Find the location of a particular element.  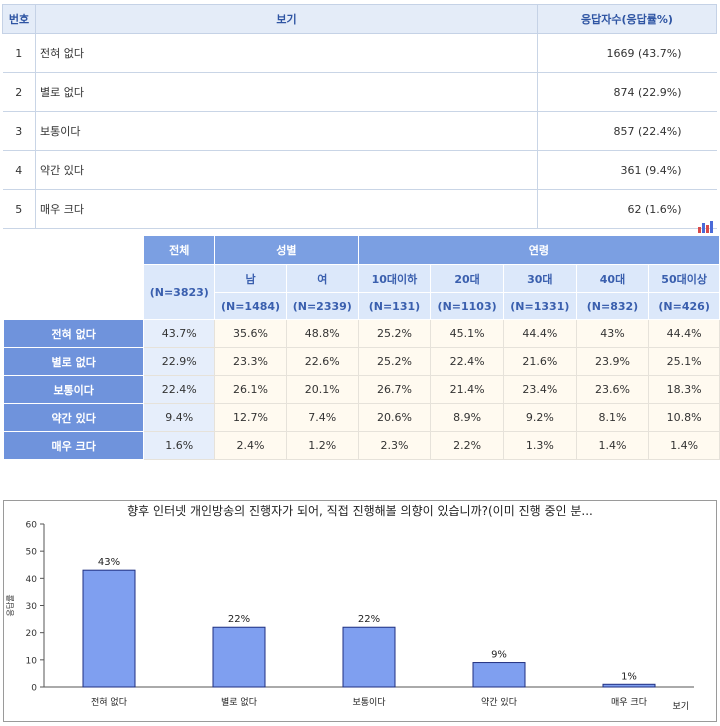

cross-cell: 9.4% is located at coordinates (179, 417).